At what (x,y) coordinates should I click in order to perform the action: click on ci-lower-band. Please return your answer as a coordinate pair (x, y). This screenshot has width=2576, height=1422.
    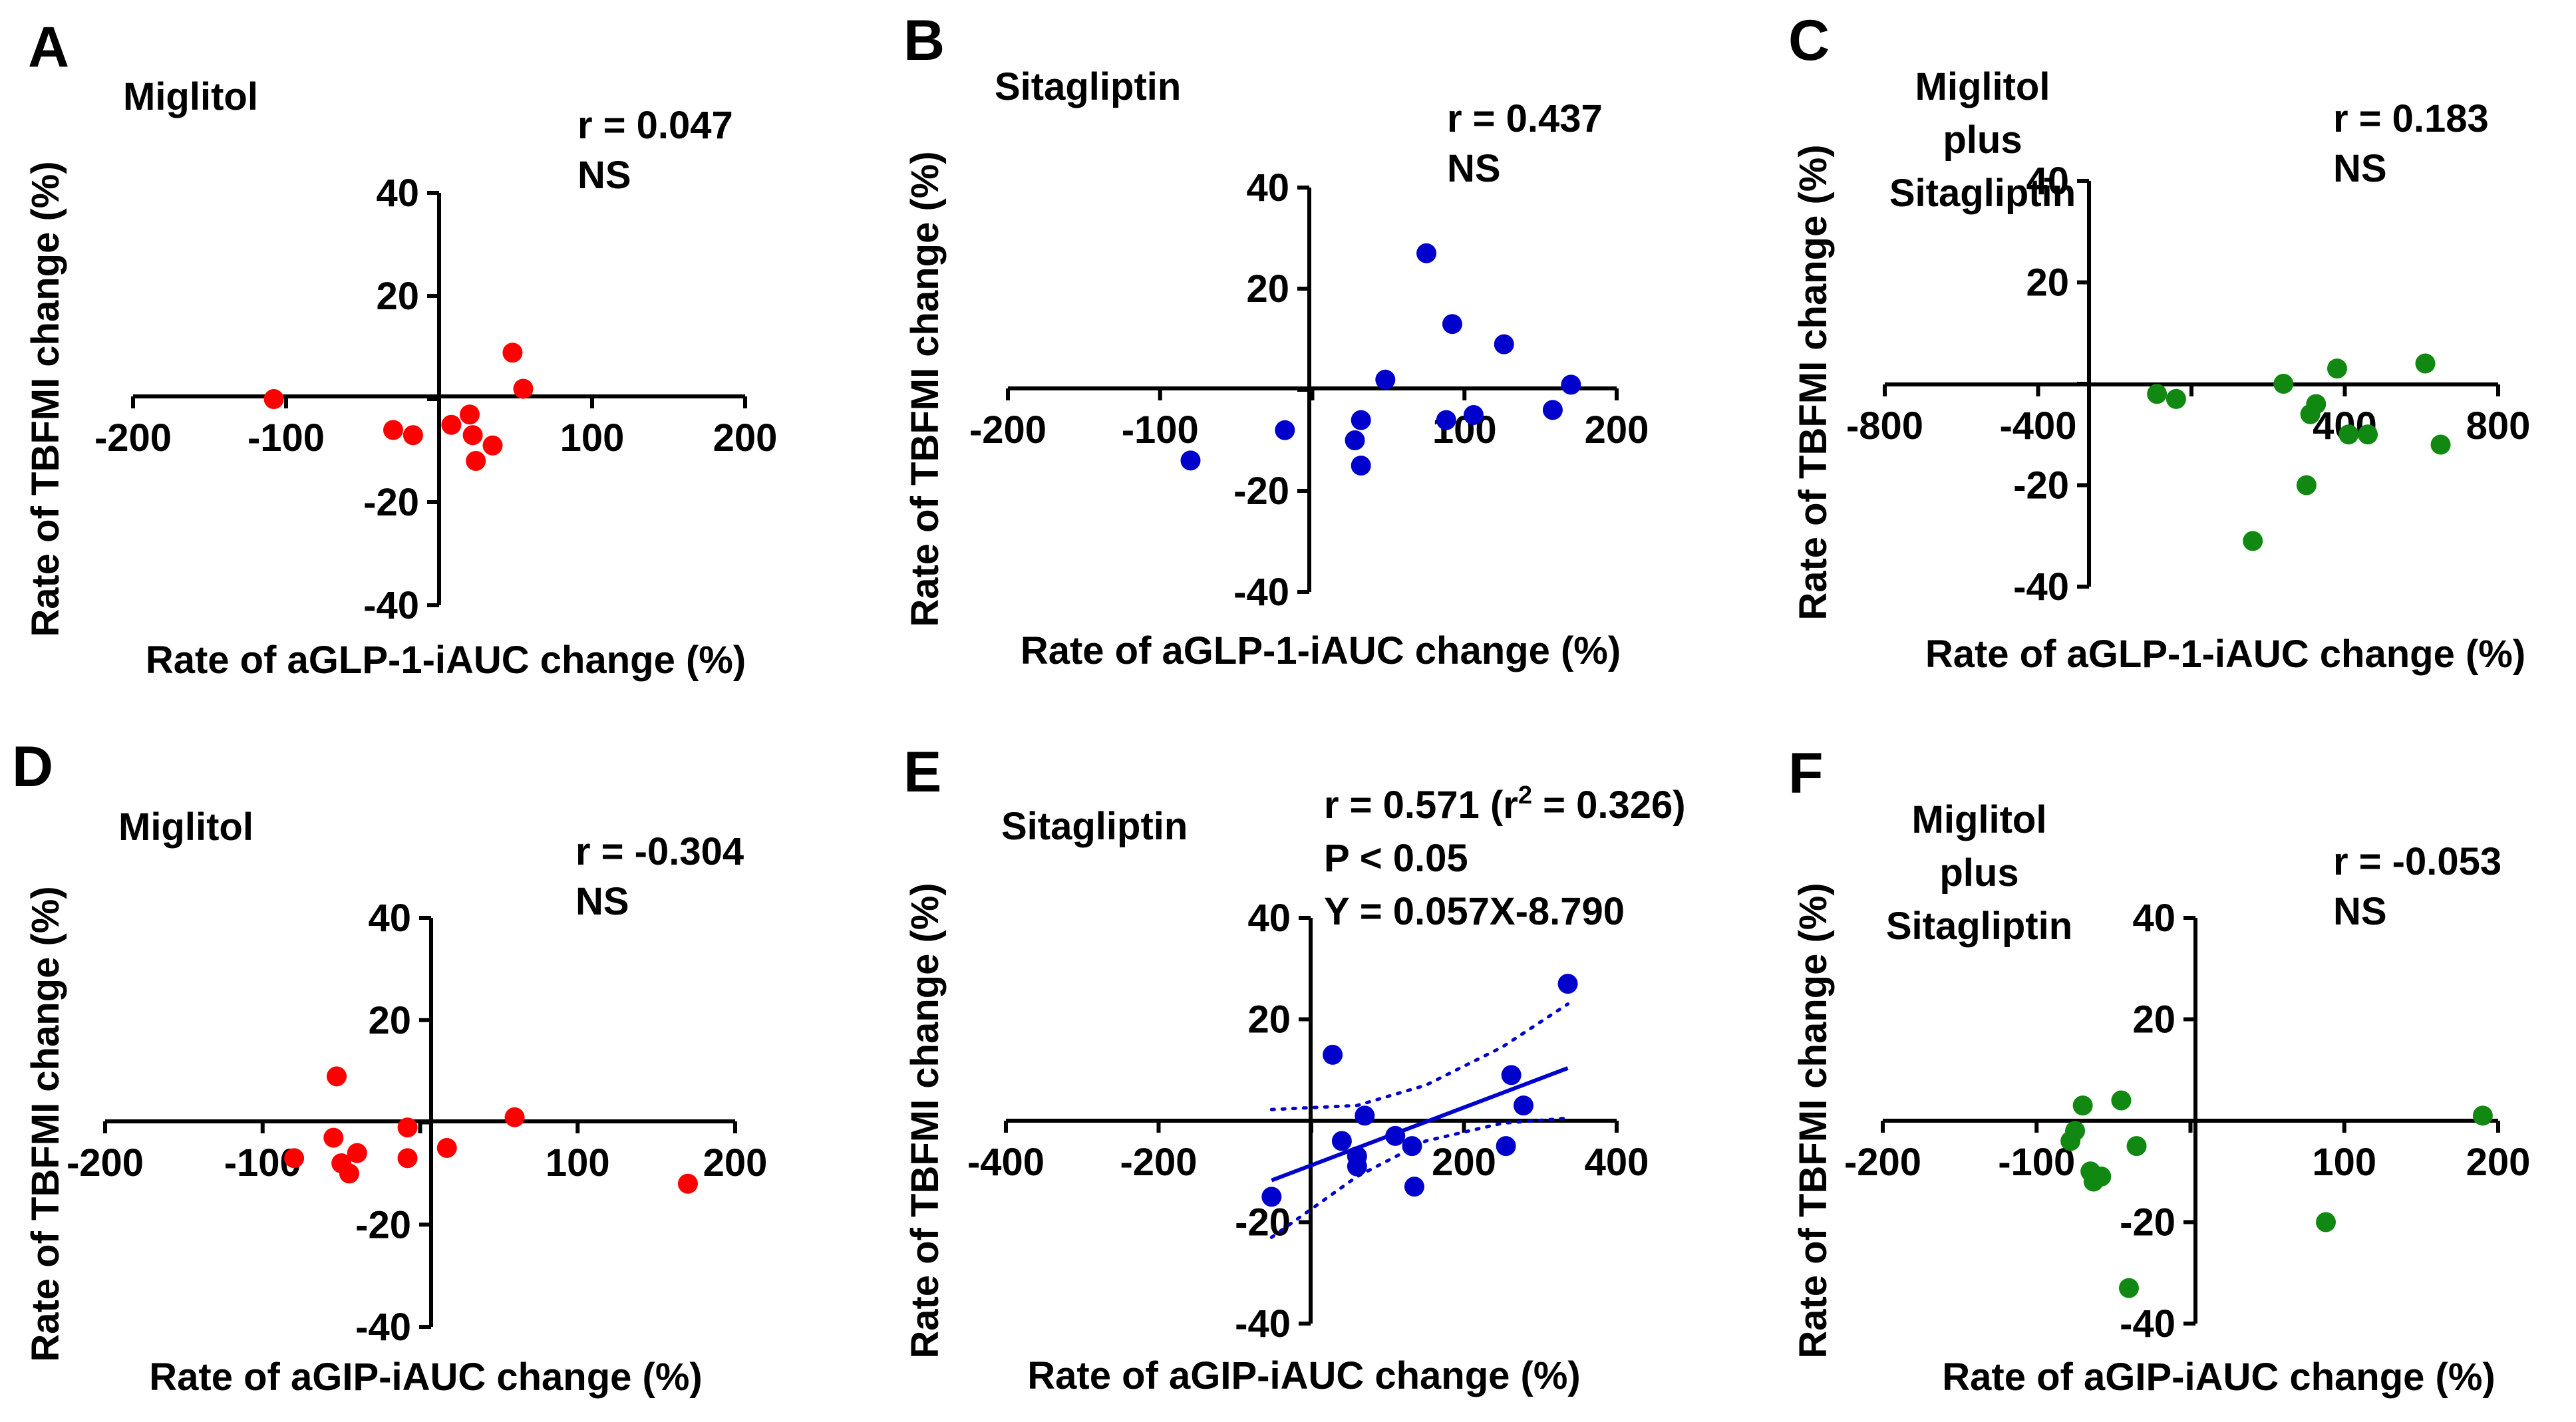
    Looking at the image, I should click on (1419, 1177).